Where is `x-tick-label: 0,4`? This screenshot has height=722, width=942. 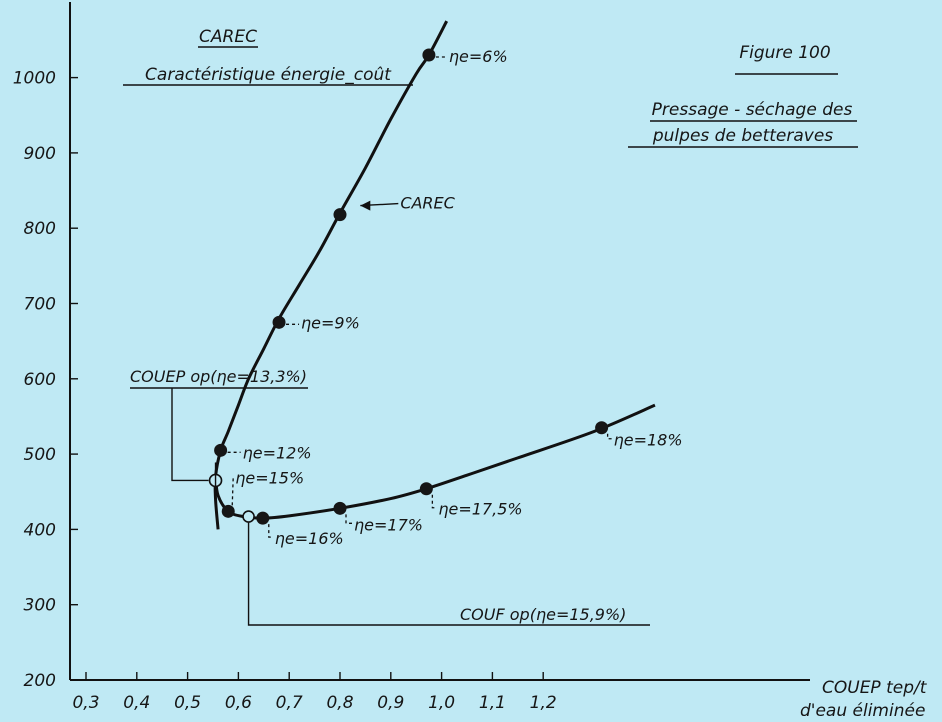 x-tick-label: 0,4 is located at coordinates (136, 703).